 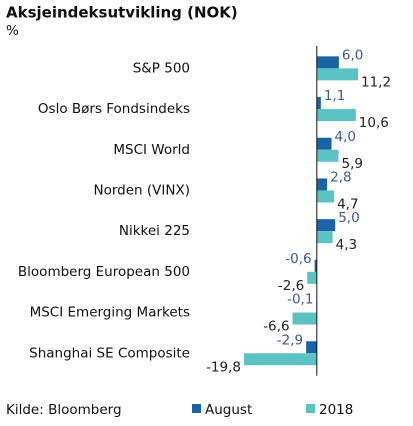 What do you see at coordinates (345, 137) in the screenshot?
I see `value-label: 4,0` at bounding box center [345, 137].